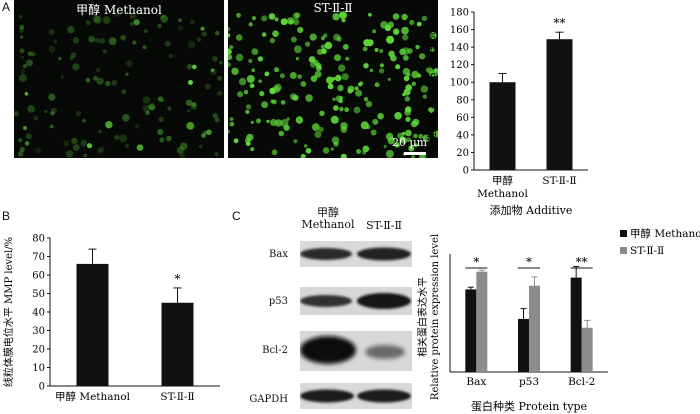  What do you see at coordinates (647, 251) in the screenshot?
I see `legend-label: ST-Ⅱ-Ⅱ` at bounding box center [647, 251].